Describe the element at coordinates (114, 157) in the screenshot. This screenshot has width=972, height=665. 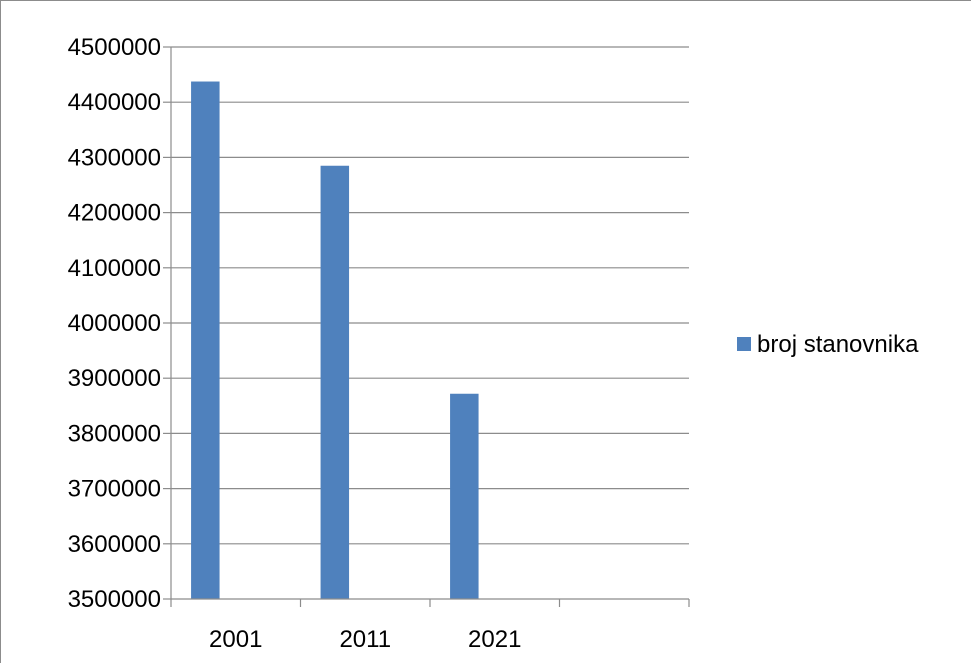
I see `y-tick-label: 4300000` at that location.